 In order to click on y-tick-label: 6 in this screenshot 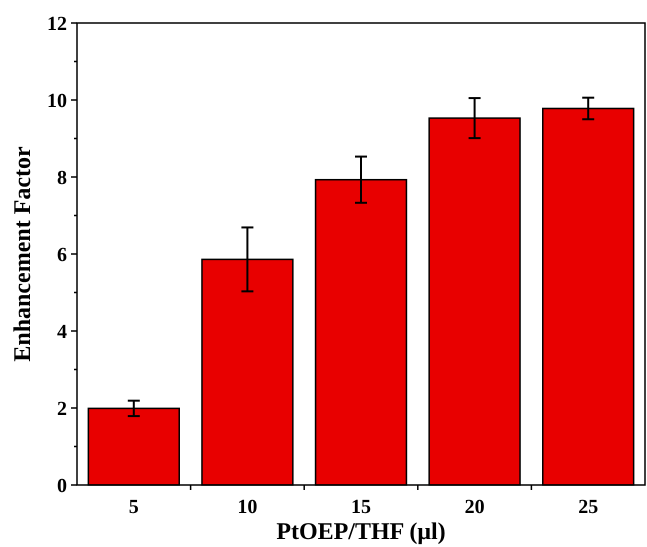, I will do `click(62, 255)`.